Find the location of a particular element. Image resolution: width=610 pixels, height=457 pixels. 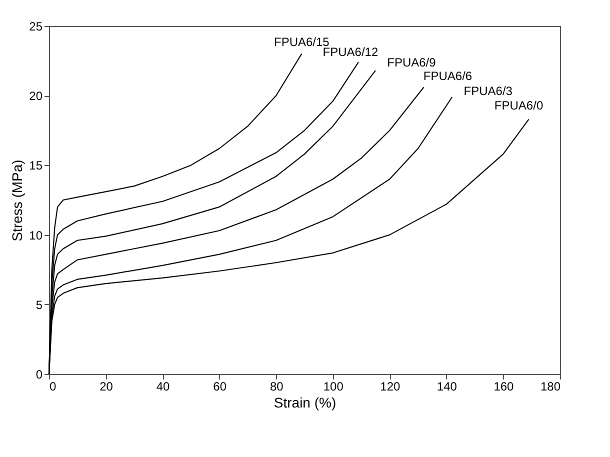

series-label: FPUA6/6 is located at coordinates (447, 76).